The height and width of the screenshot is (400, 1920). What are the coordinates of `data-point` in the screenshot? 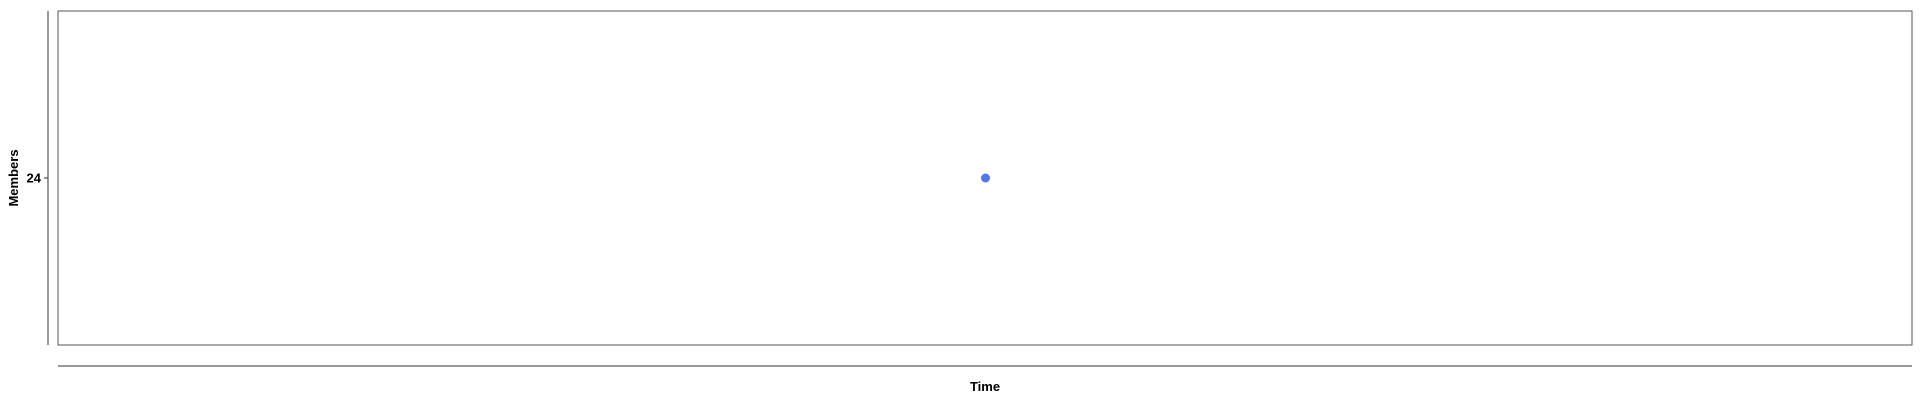 It's located at (985, 178).